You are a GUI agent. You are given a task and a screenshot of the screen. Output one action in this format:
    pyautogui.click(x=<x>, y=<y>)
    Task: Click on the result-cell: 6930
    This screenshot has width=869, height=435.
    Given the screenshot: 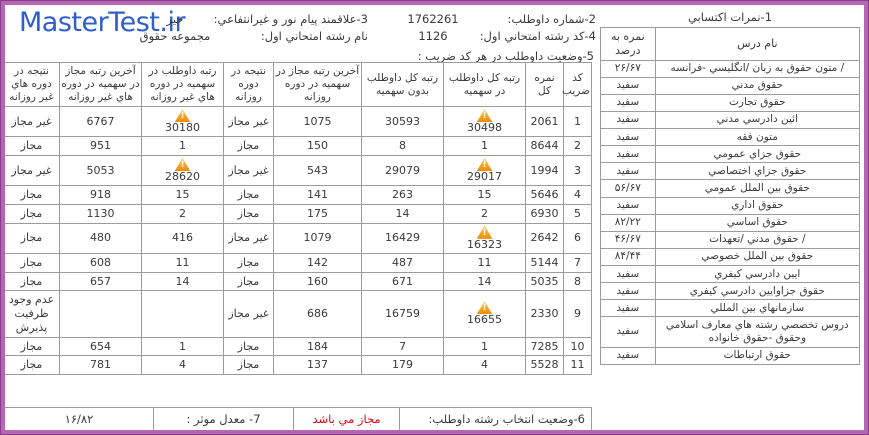 What is the action you would take?
    pyautogui.click(x=544, y=214)
    